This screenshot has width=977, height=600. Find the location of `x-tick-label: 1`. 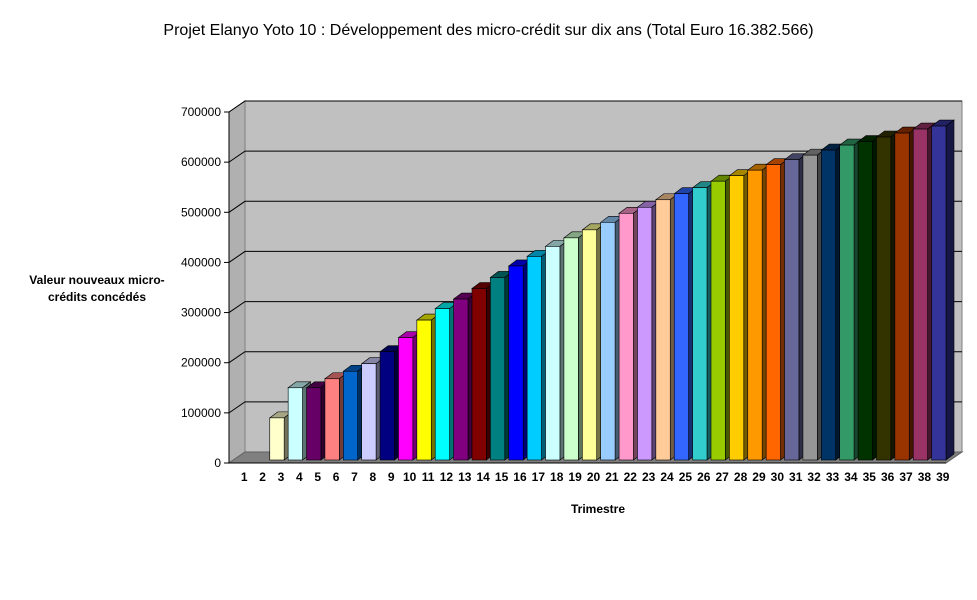

x-tick-label: 1 is located at coordinates (244, 477).